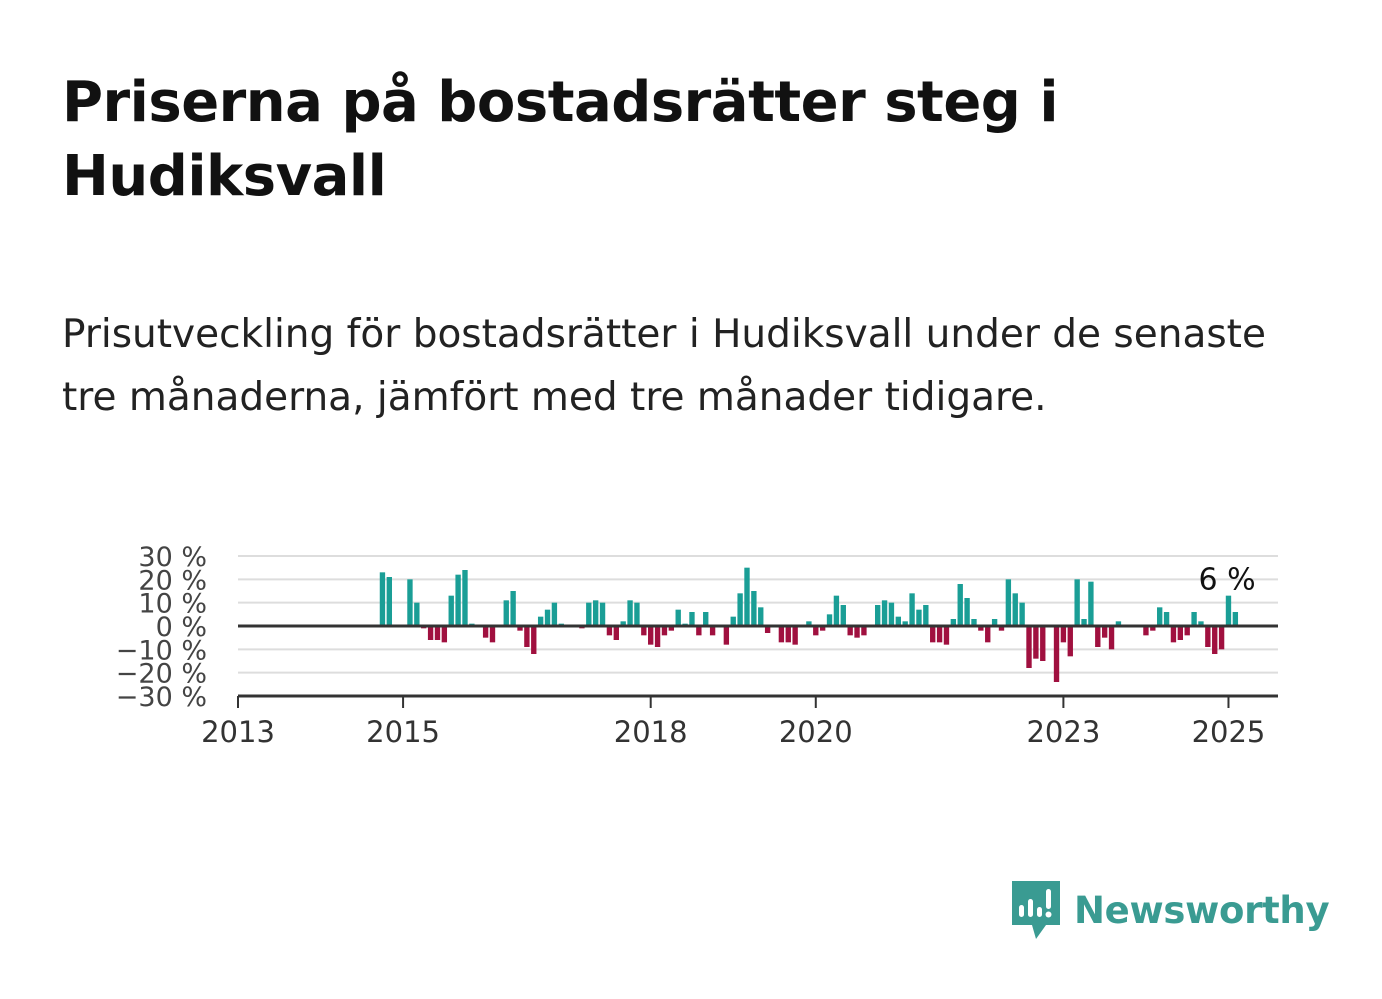 The image size is (1382, 999). What do you see at coordinates (651, 732) in the screenshot?
I see `x-tick-label: 2018` at bounding box center [651, 732].